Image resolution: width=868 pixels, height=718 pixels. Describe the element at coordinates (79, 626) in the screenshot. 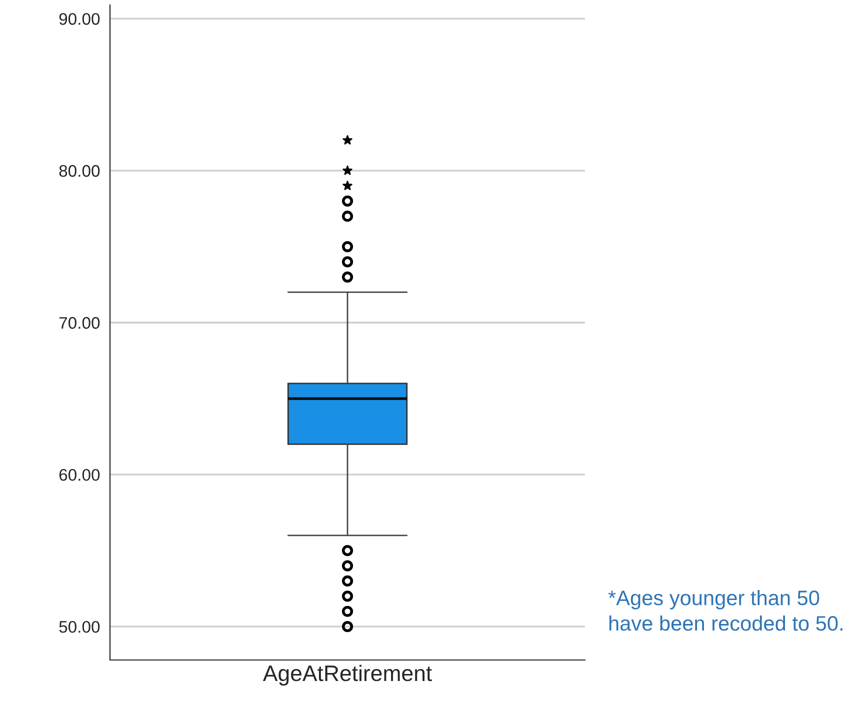

I see `y-tick-label: 50.00` at that location.